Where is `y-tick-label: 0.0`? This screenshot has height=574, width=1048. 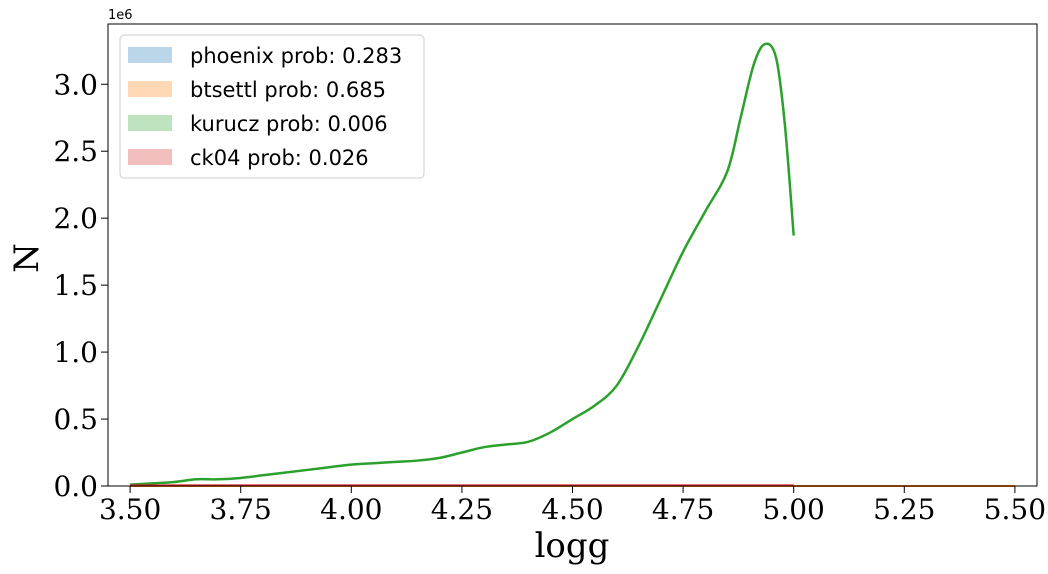
y-tick-label: 0.0 is located at coordinates (75, 486).